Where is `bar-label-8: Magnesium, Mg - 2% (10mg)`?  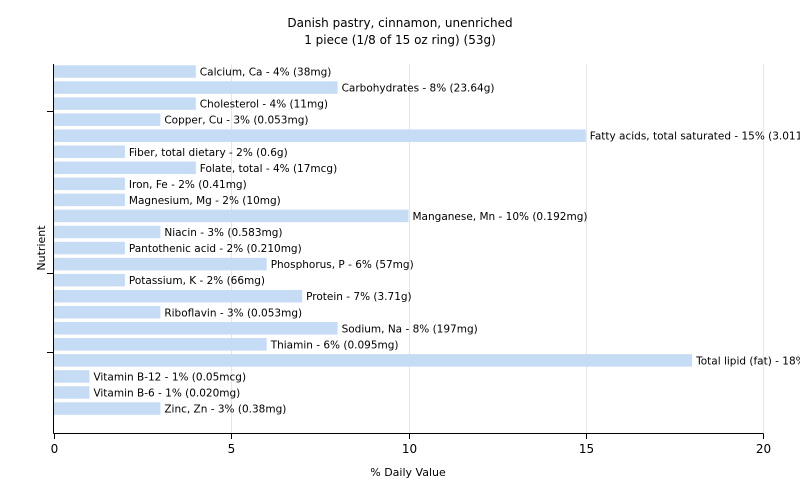 bar-label-8: Magnesium, Mg - 2% (10mg) is located at coordinates (205, 201).